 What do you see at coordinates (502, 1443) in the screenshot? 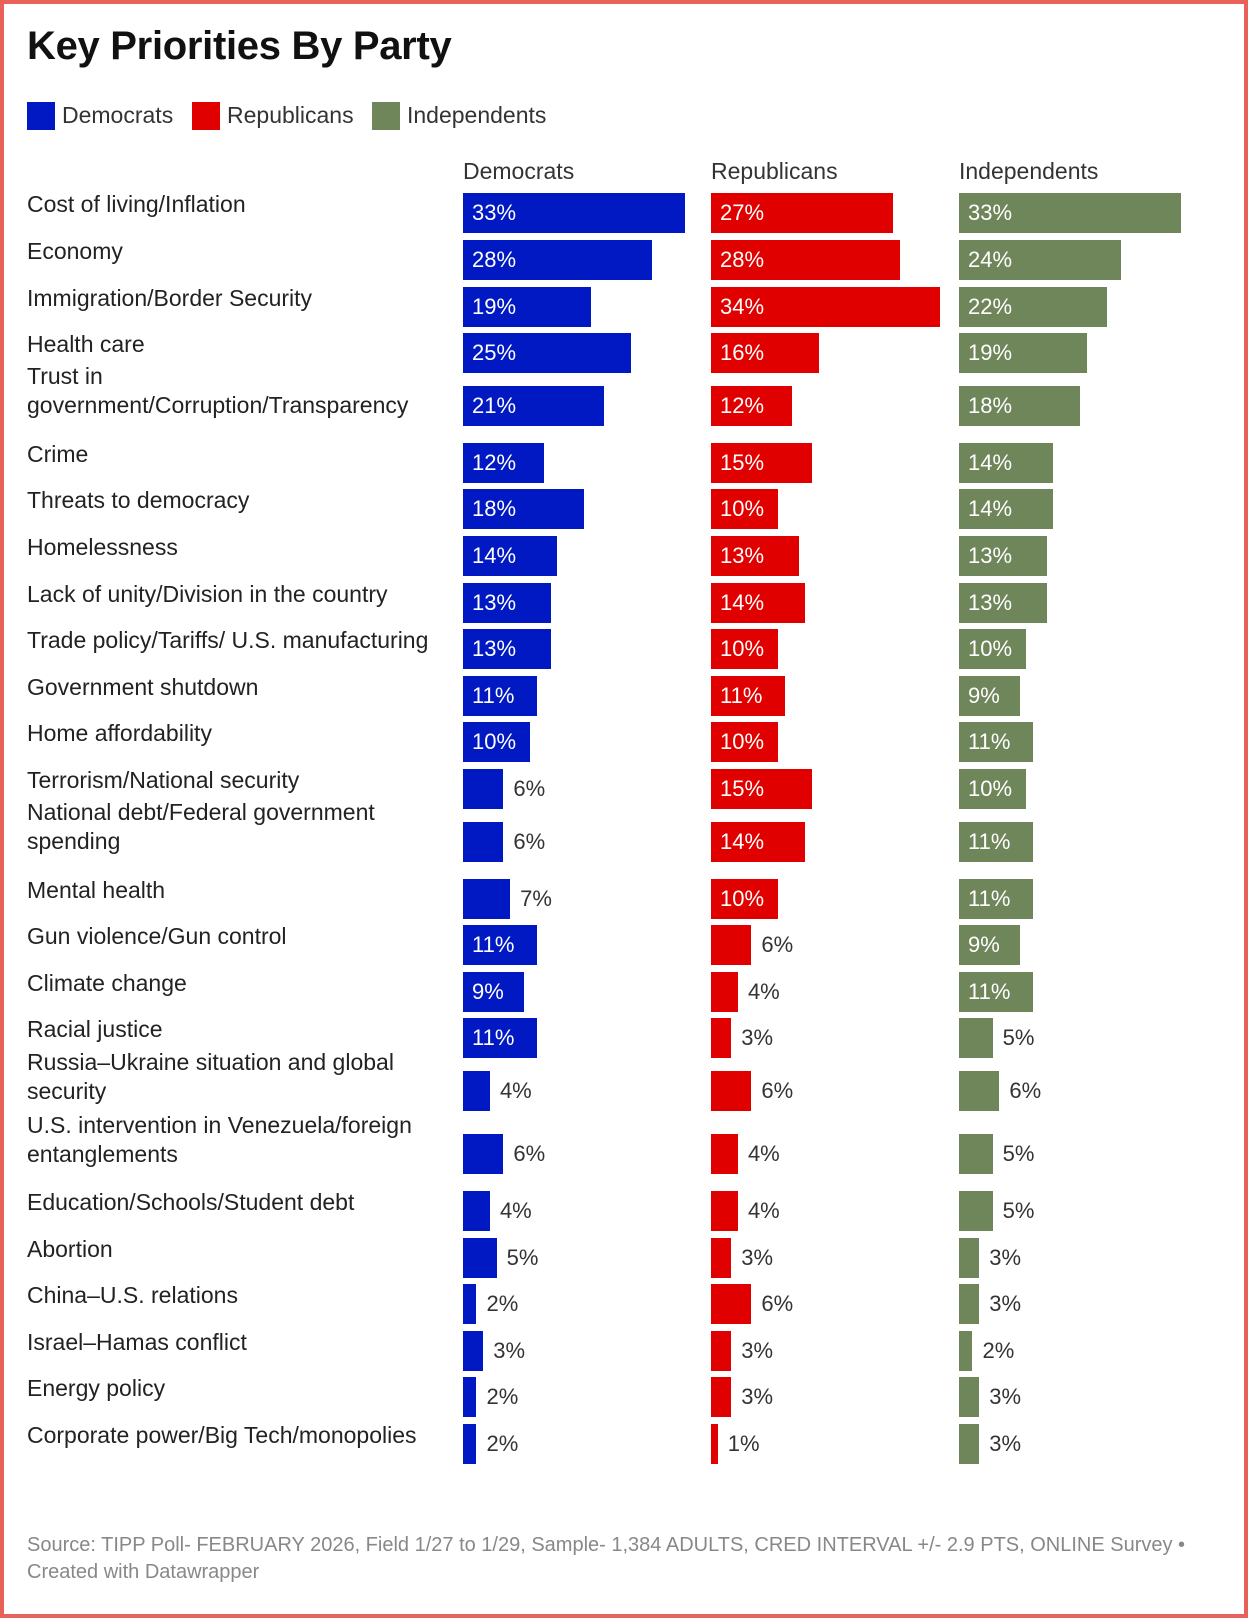
I see `bar-value-label: 2%` at bounding box center [502, 1443].